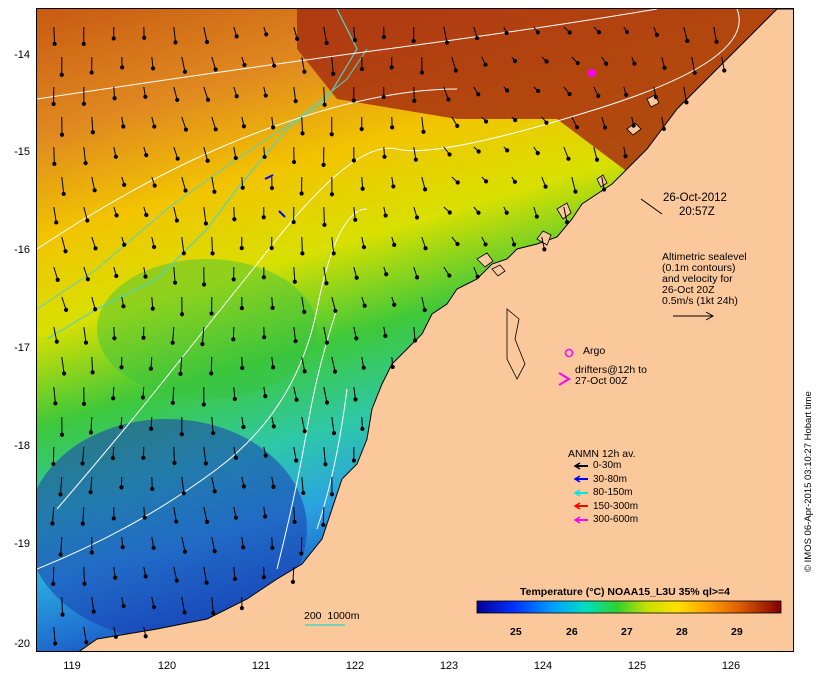 This screenshot has height=680, width=820. Describe the element at coordinates (22, 348) in the screenshot. I see `lat-tick-label: -17` at that location.